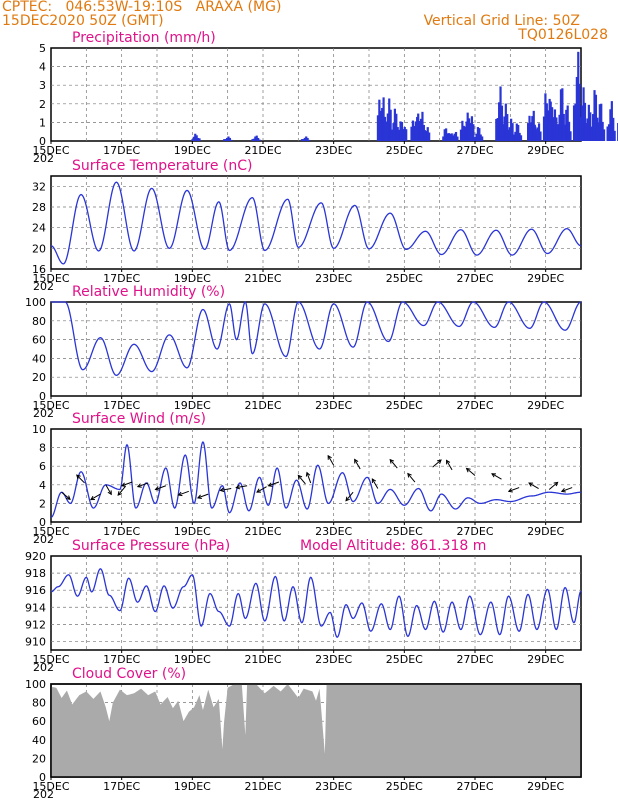 The height and width of the screenshot is (800, 618). What do you see at coordinates (39, 207) in the screenshot?
I see `y-tick-label: 28` at bounding box center [39, 207].